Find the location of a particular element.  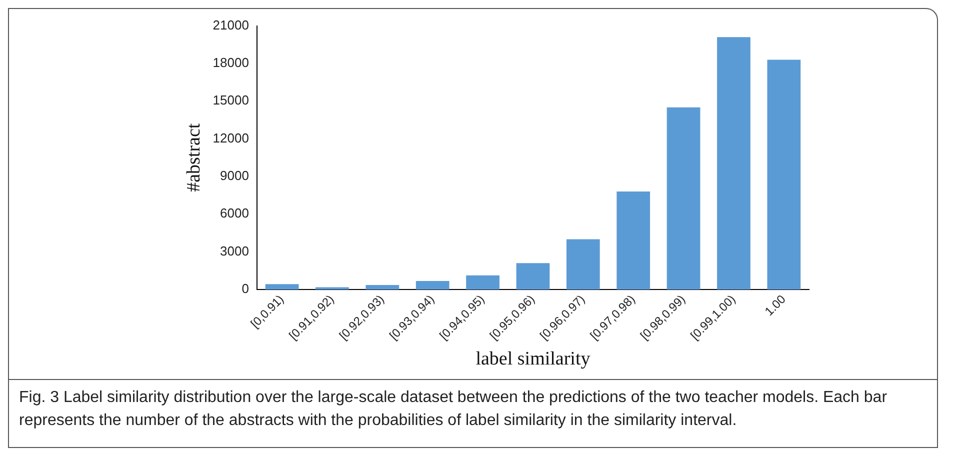

x-axis-title: label similarity is located at coordinates (533, 359).